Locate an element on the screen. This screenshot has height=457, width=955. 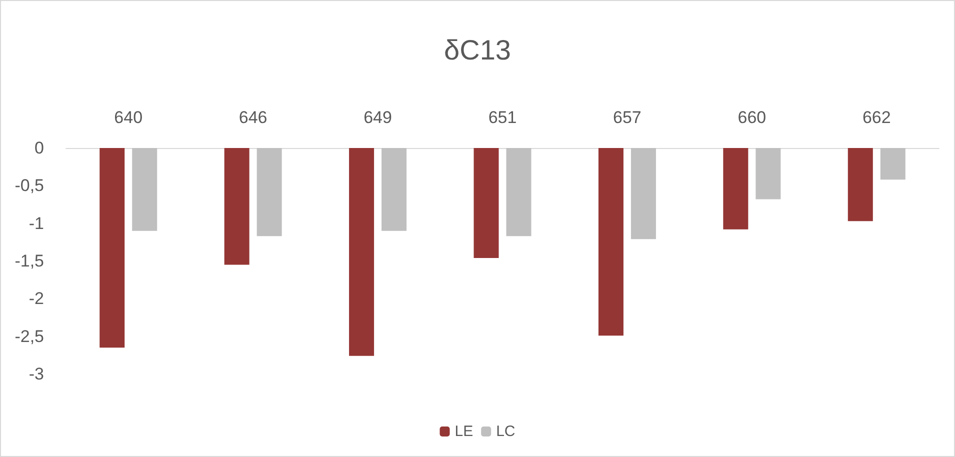
y-tick-label: -3 is located at coordinates (36, 374).